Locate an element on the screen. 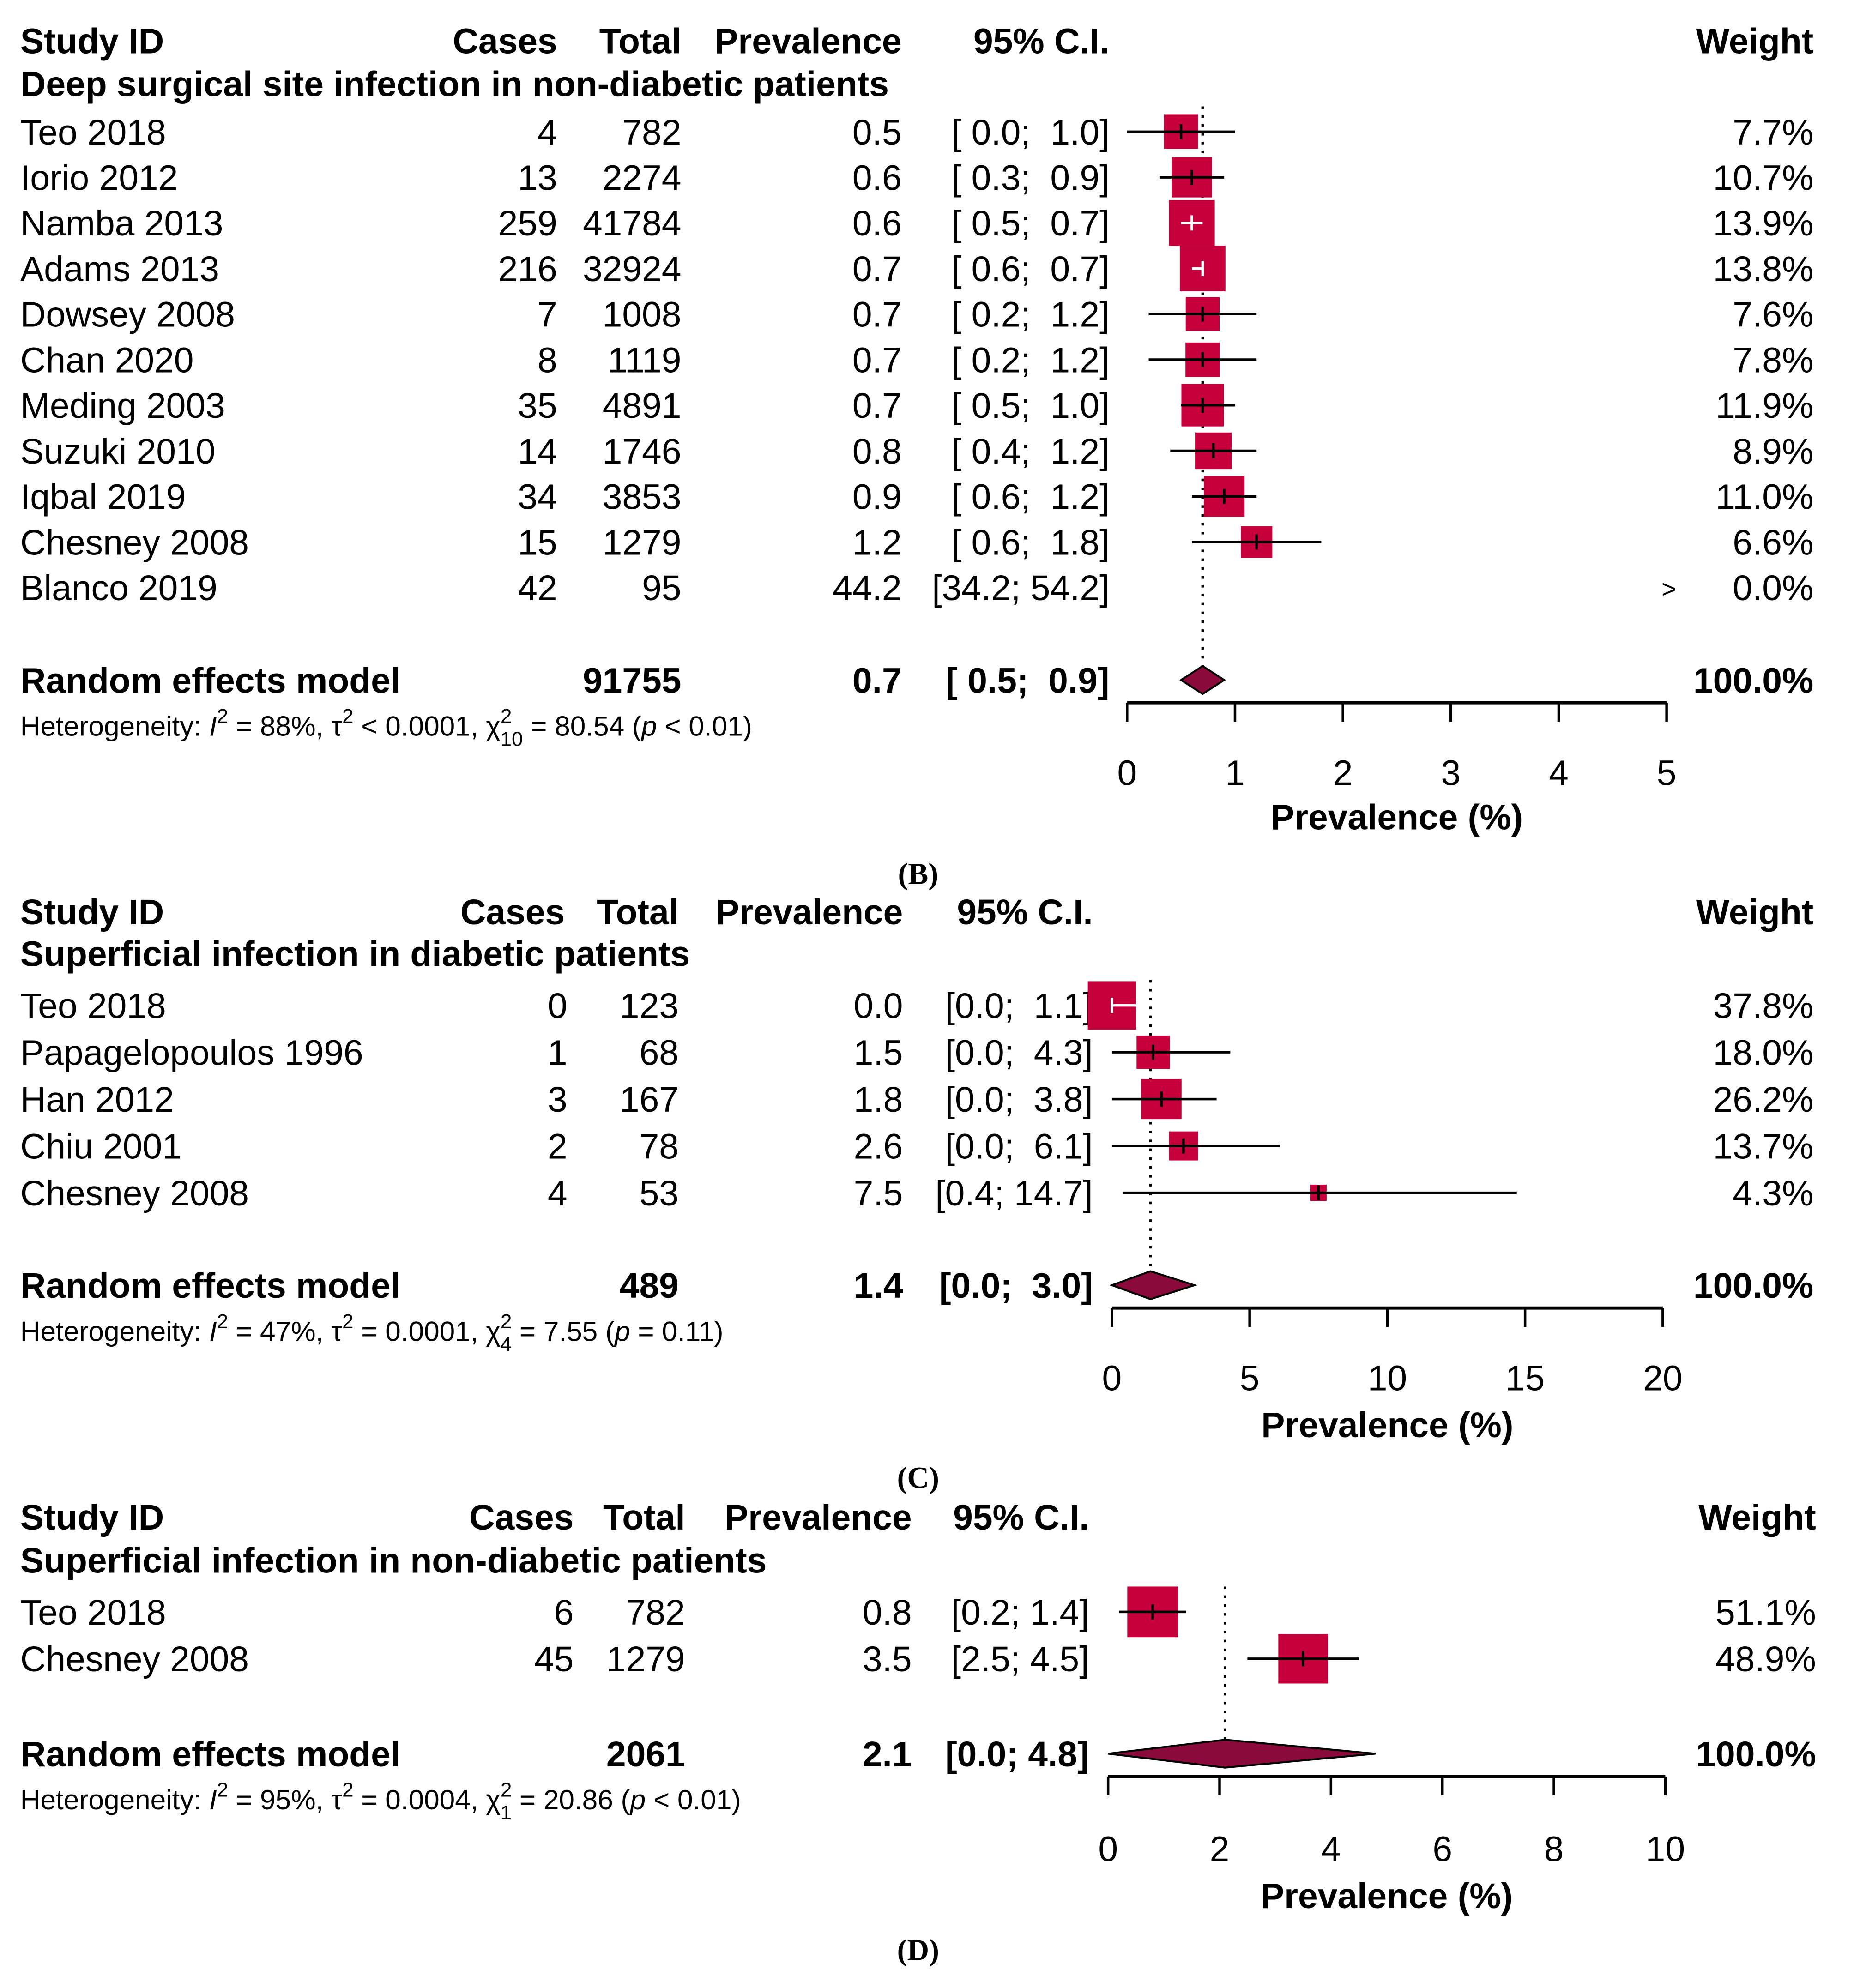  cases-value: 0 is located at coordinates (558, 1006).